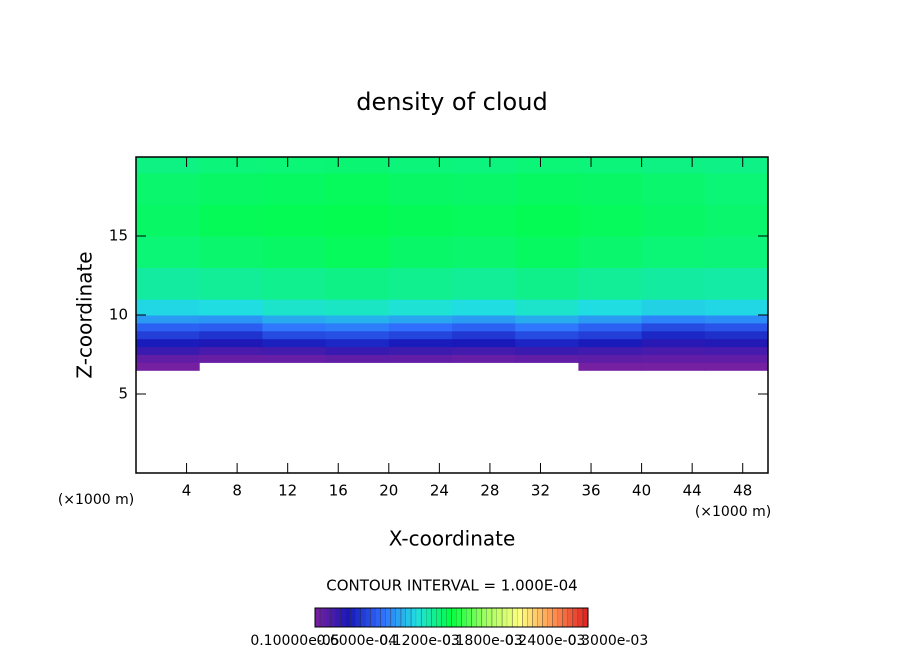 This screenshot has height=654, width=904. I want to click on x-tick-label: 36, so click(590, 491).